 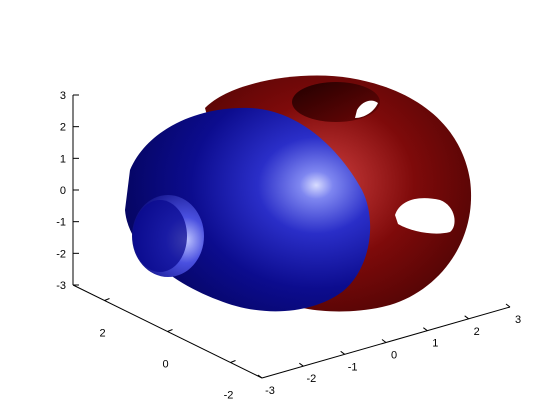 I want to click on red-top-hole, so click(x=366, y=109).